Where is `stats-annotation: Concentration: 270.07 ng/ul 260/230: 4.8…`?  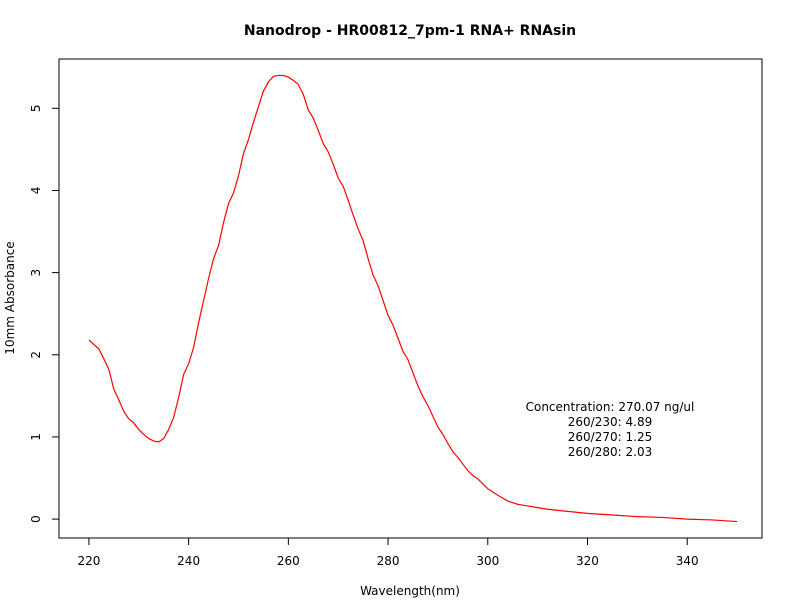
stats-annotation: Concentration: 270.07 ng/ul 260/230: 4.8… is located at coordinates (610, 429).